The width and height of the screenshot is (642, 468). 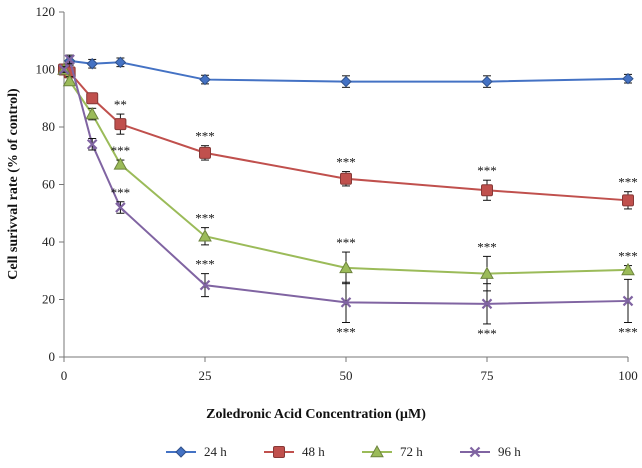 I want to click on y-tick-label: 80, so click(x=48, y=126).